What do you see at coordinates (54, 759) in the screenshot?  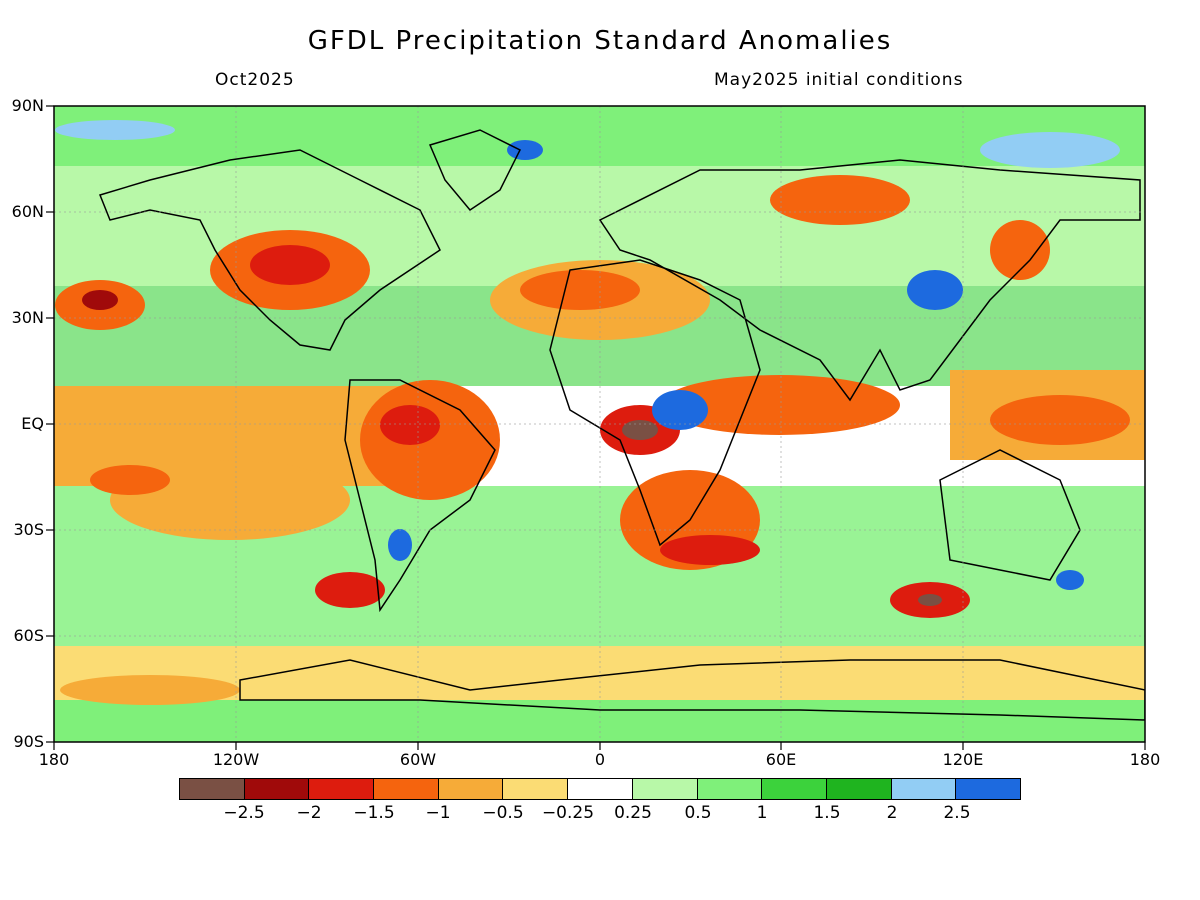 I see `lon-label-180w: 180` at bounding box center [54, 759].